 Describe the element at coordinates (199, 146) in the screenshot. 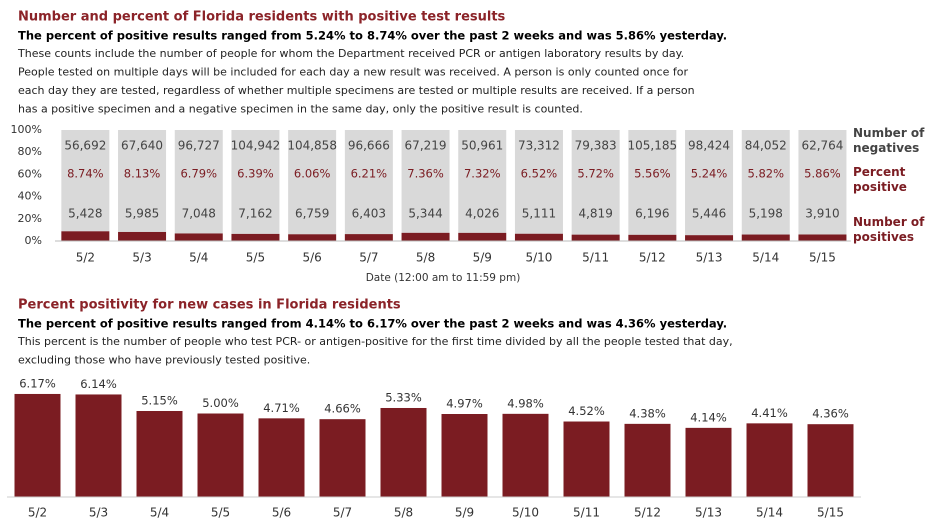

I see `negatives-label: 96,727` at that location.